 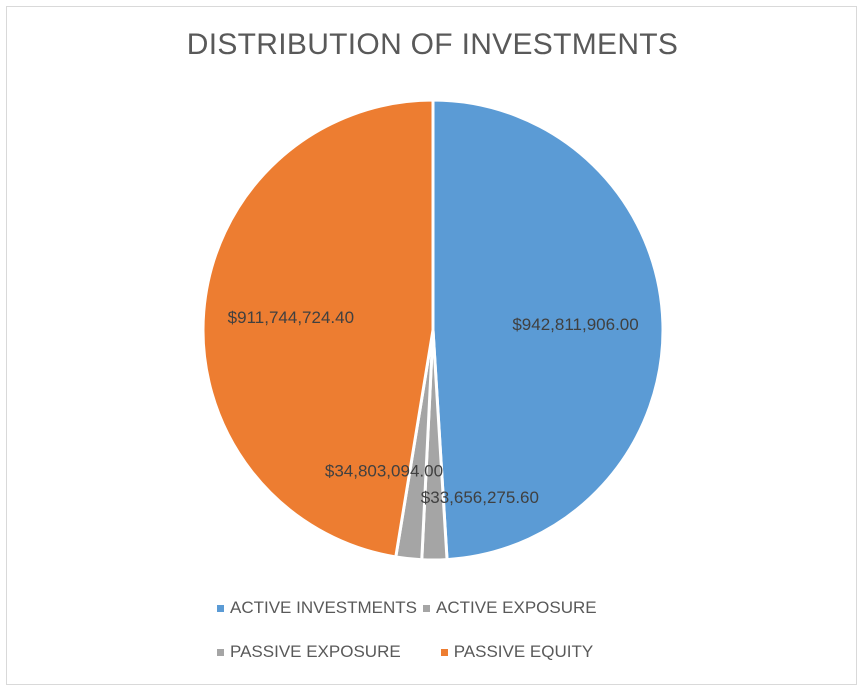 What do you see at coordinates (408, 652) in the screenshot?
I see `legend-row: PASSIVE EXPOSURE PASSIVE EQUITY` at bounding box center [408, 652].